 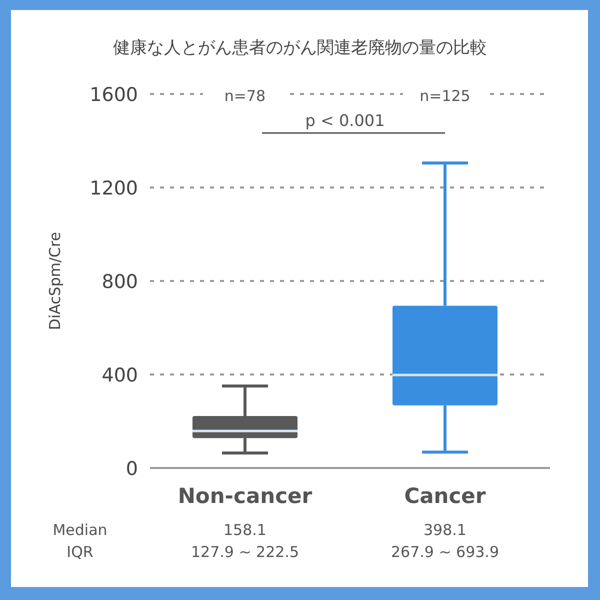 What do you see at coordinates (245, 496) in the screenshot?
I see `x-tick-label: Non-cancer` at bounding box center [245, 496].